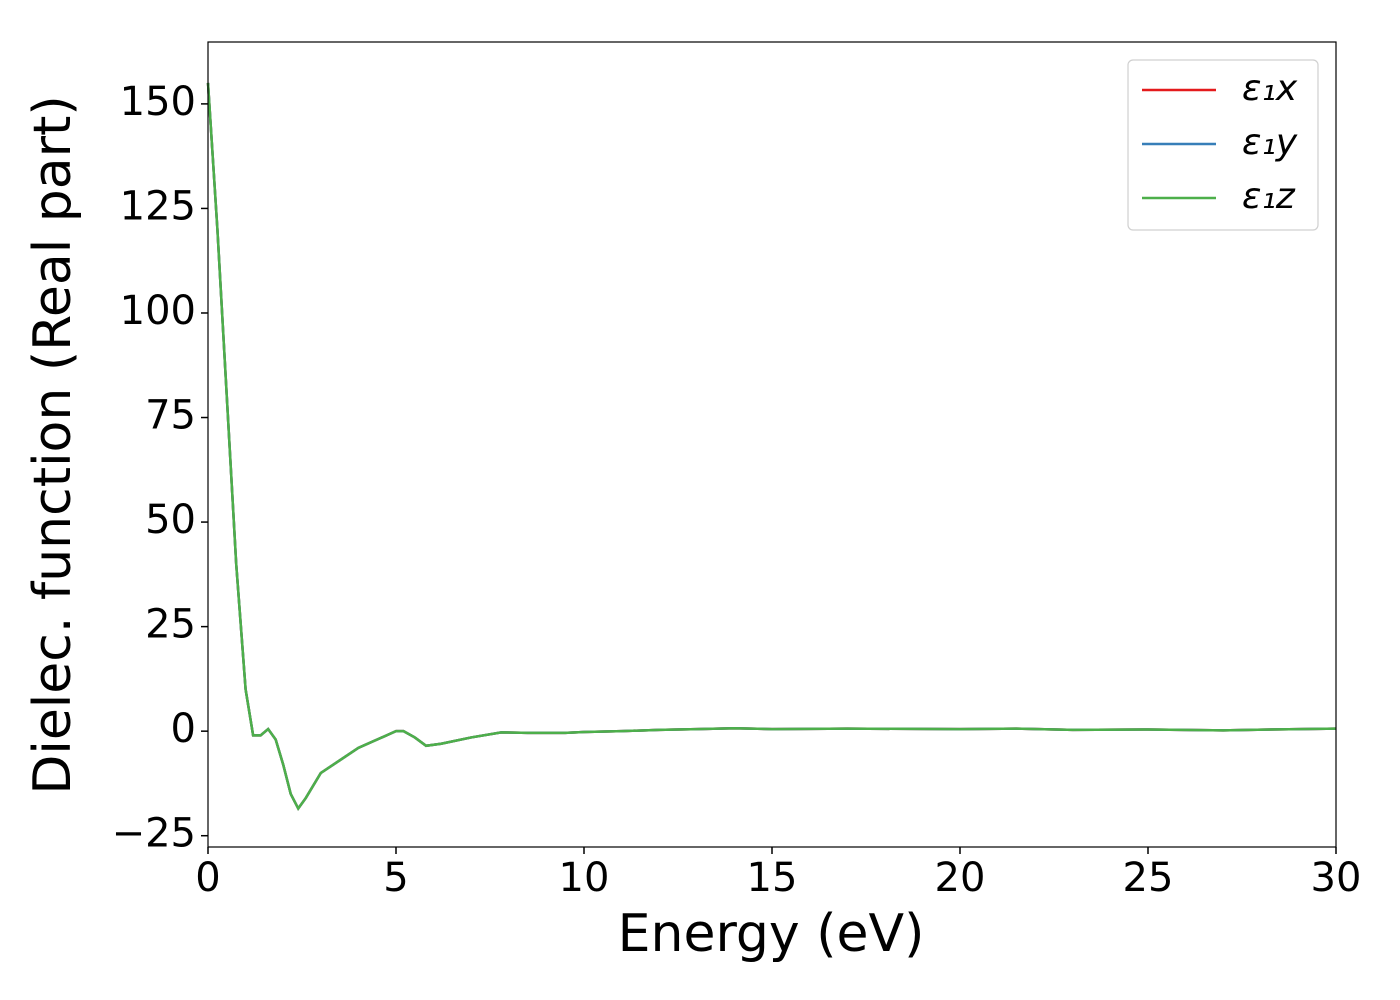 This screenshot has width=1400, height=1000. Describe the element at coordinates (1148, 878) in the screenshot. I see `x-tick-label: 25` at that location.